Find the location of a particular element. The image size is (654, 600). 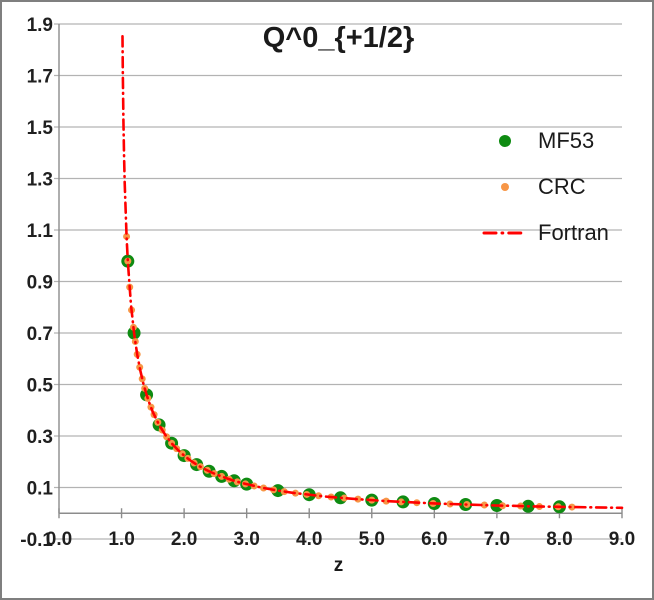

legend-item-fortran: Fortran is located at coordinates (540, 233).